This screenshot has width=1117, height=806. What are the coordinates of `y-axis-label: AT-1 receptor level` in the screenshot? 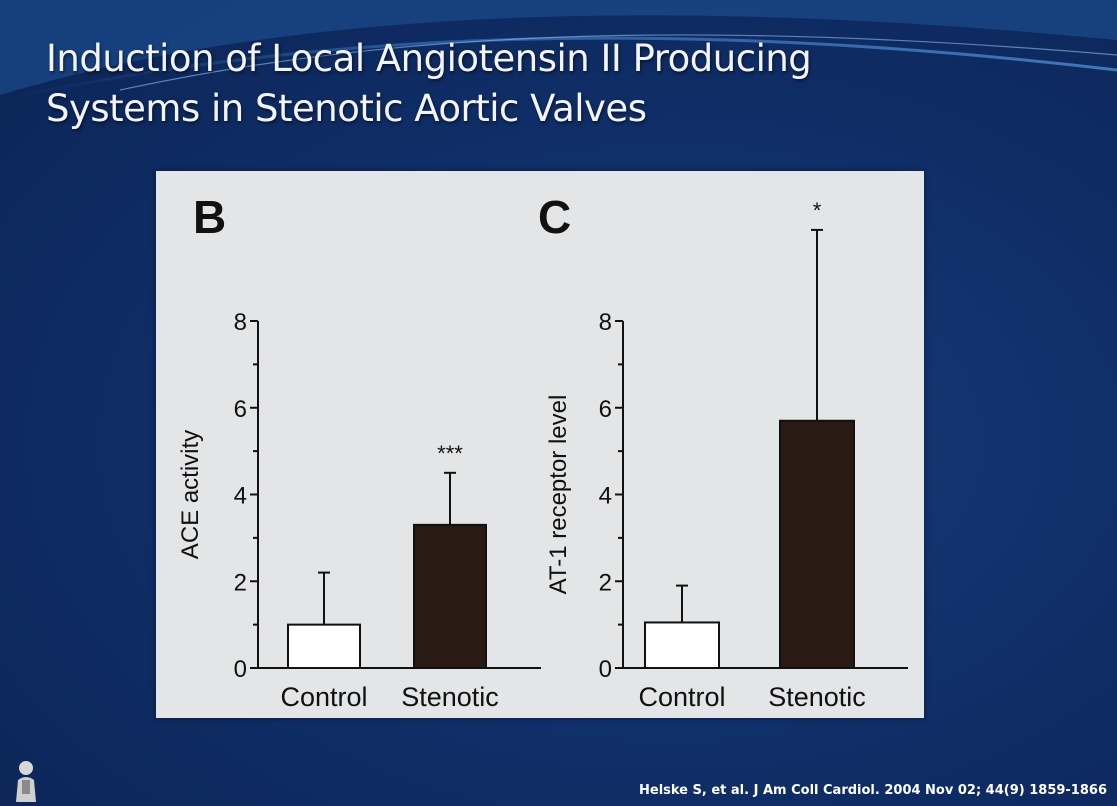 It's located at (558, 495).